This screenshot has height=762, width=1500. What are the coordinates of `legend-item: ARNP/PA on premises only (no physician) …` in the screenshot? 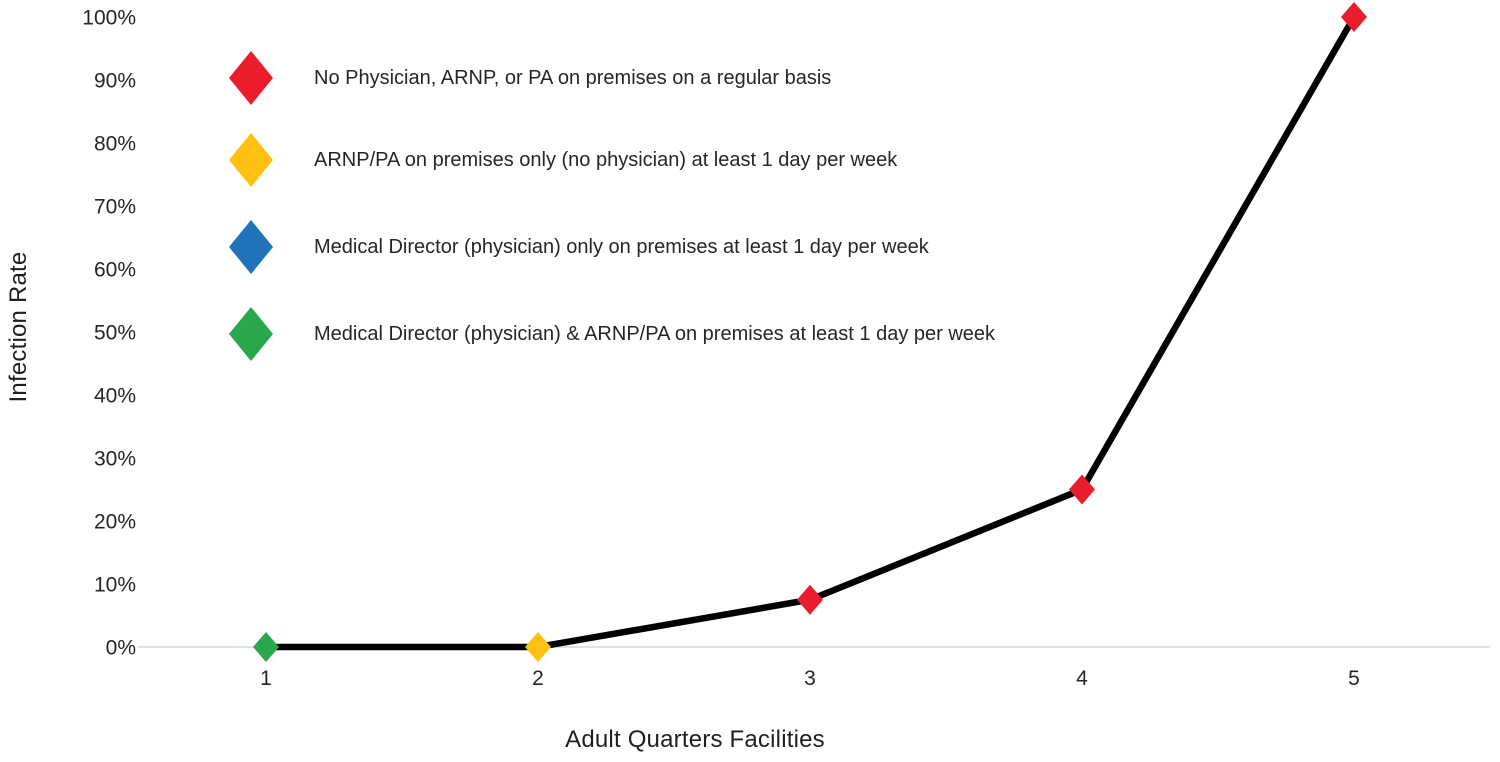 It's located at (562, 160).